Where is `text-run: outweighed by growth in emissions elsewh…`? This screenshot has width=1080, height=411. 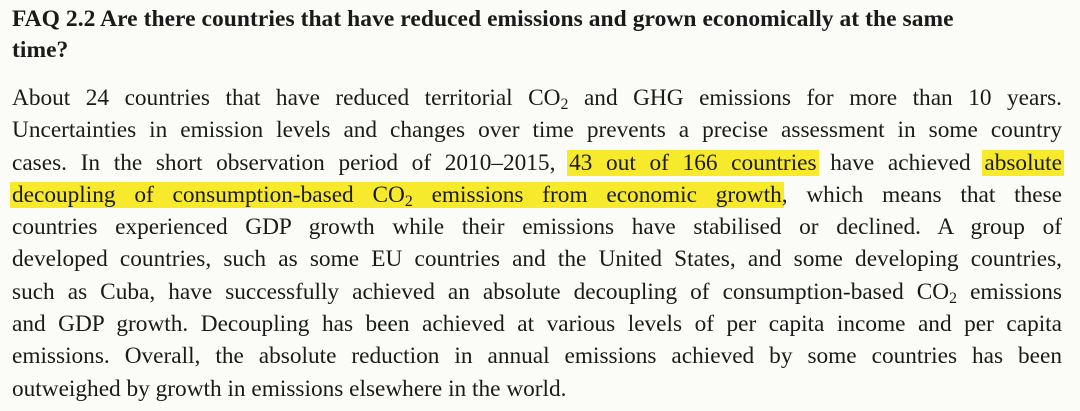
text-run: outweighed by growth in emissions elsewh… is located at coordinates (289, 388).